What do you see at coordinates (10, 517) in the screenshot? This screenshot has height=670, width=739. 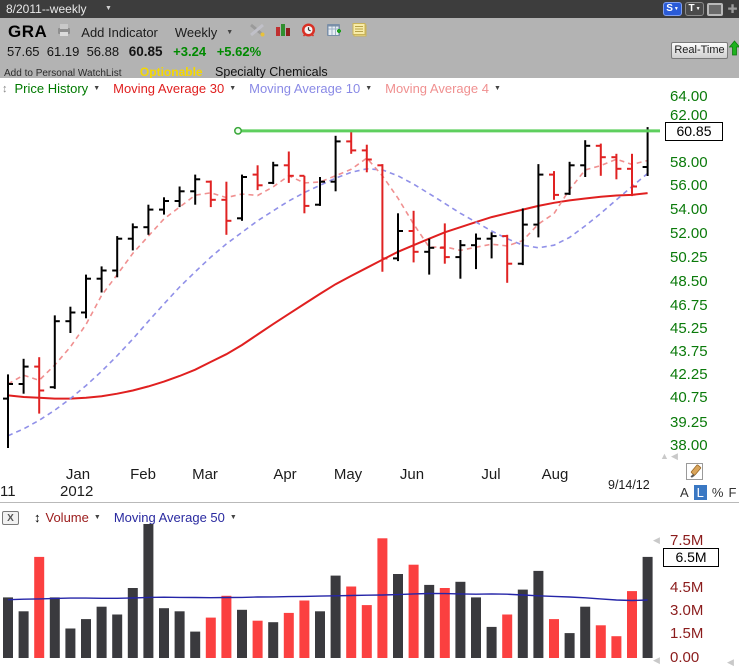 I see `close-volume-pane-button: X` at bounding box center [10, 517].